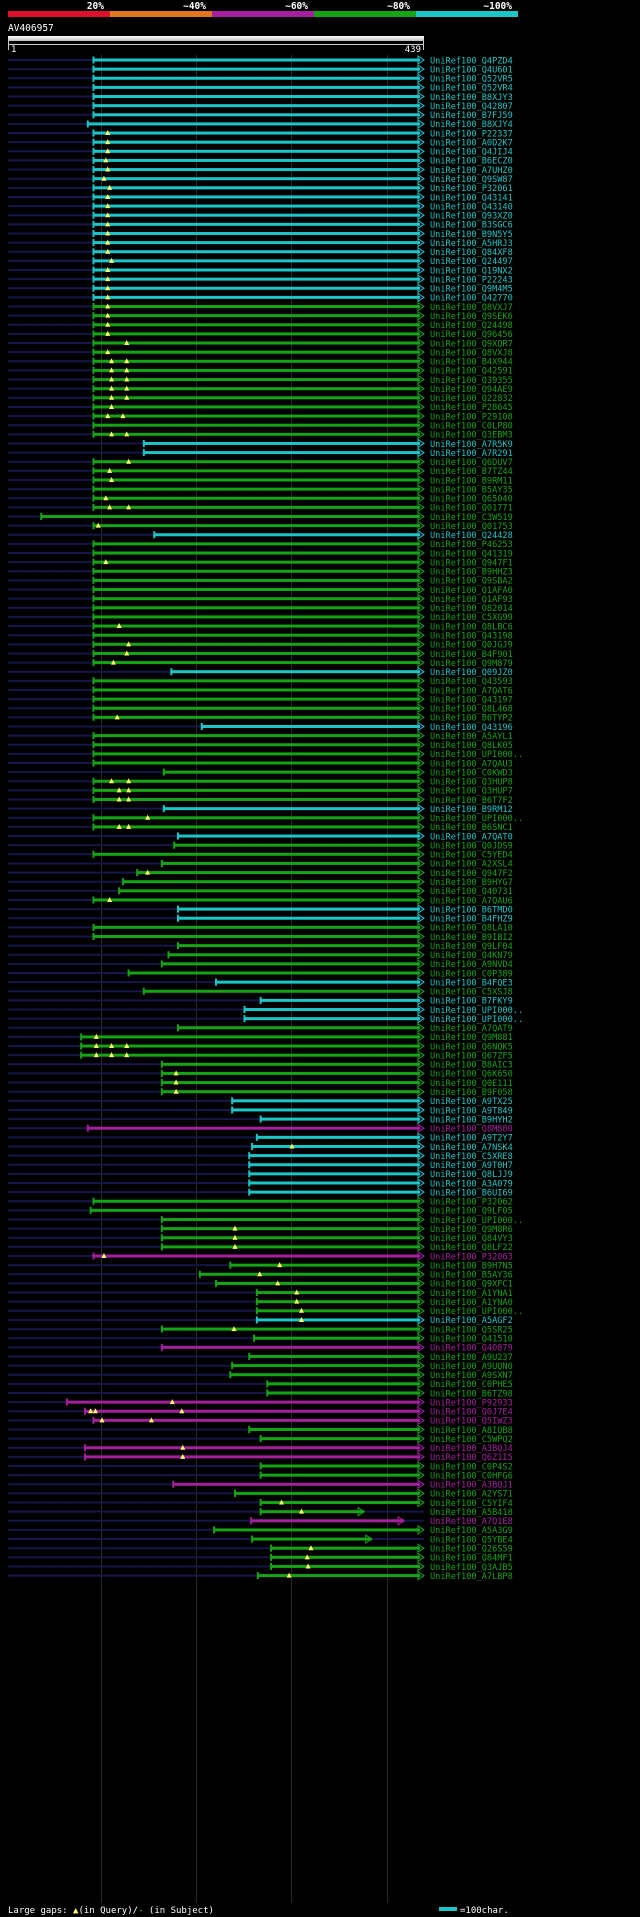 This screenshot has width=640, height=1917. Describe the element at coordinates (471, 436) in the screenshot. I see `hit-label: UniRef100_Q3EBM3` at that location.